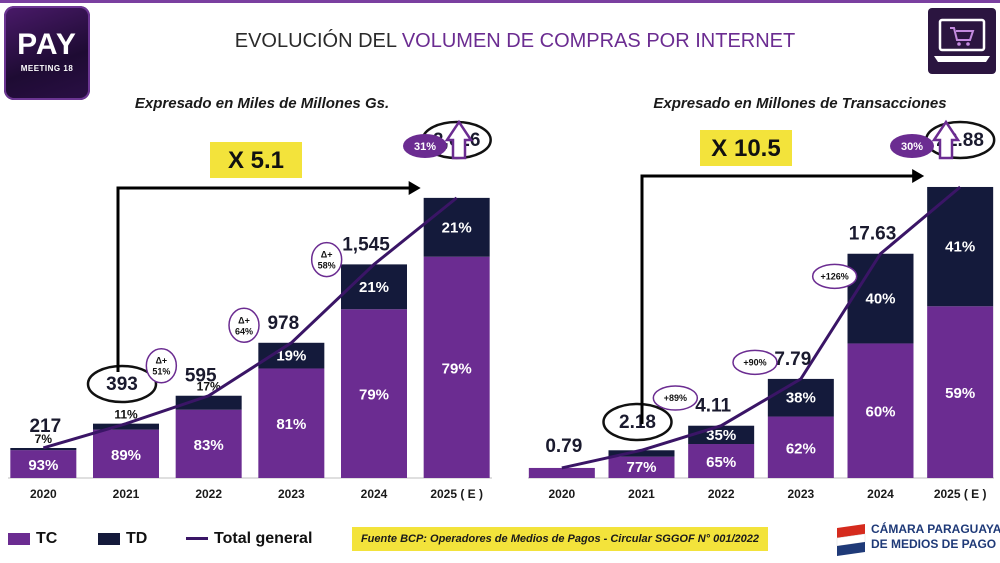 This screenshot has width=1000, height=563. I want to click on bar-label-tc: 62%, so click(801, 448).